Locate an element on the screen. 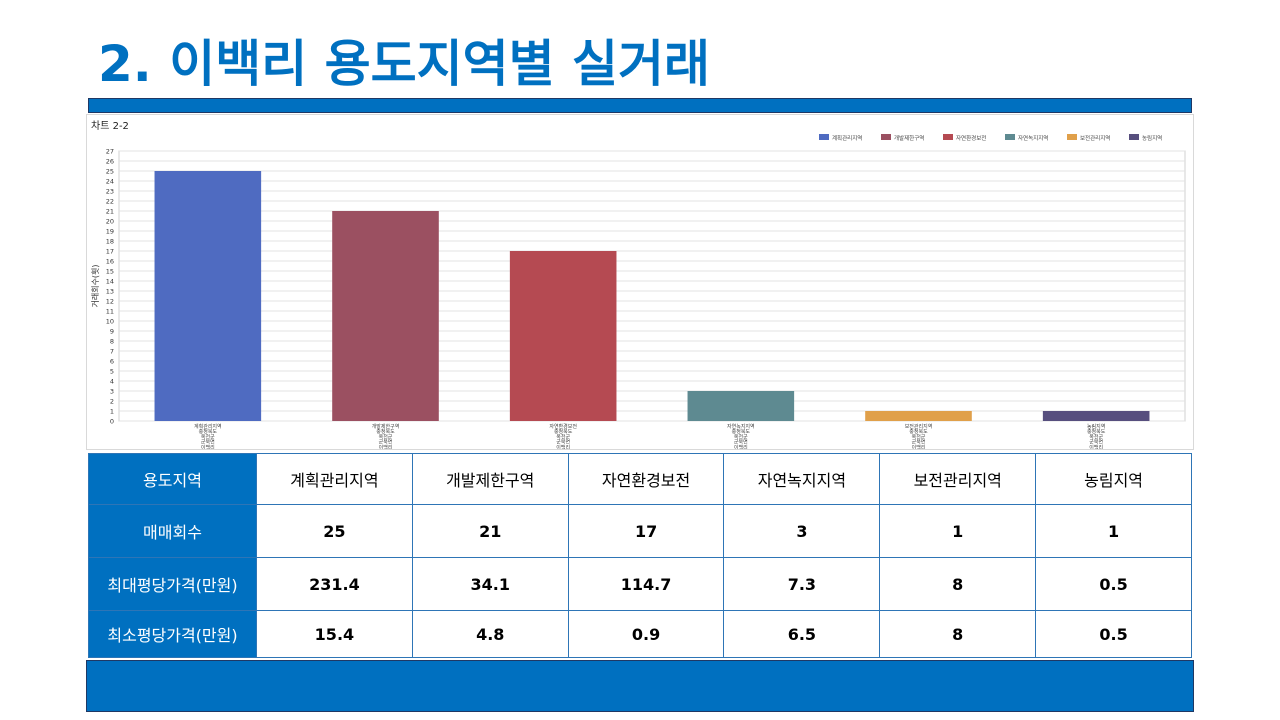  table-row: 매매회수 25 21 17 3 1 1 is located at coordinates (640, 531).